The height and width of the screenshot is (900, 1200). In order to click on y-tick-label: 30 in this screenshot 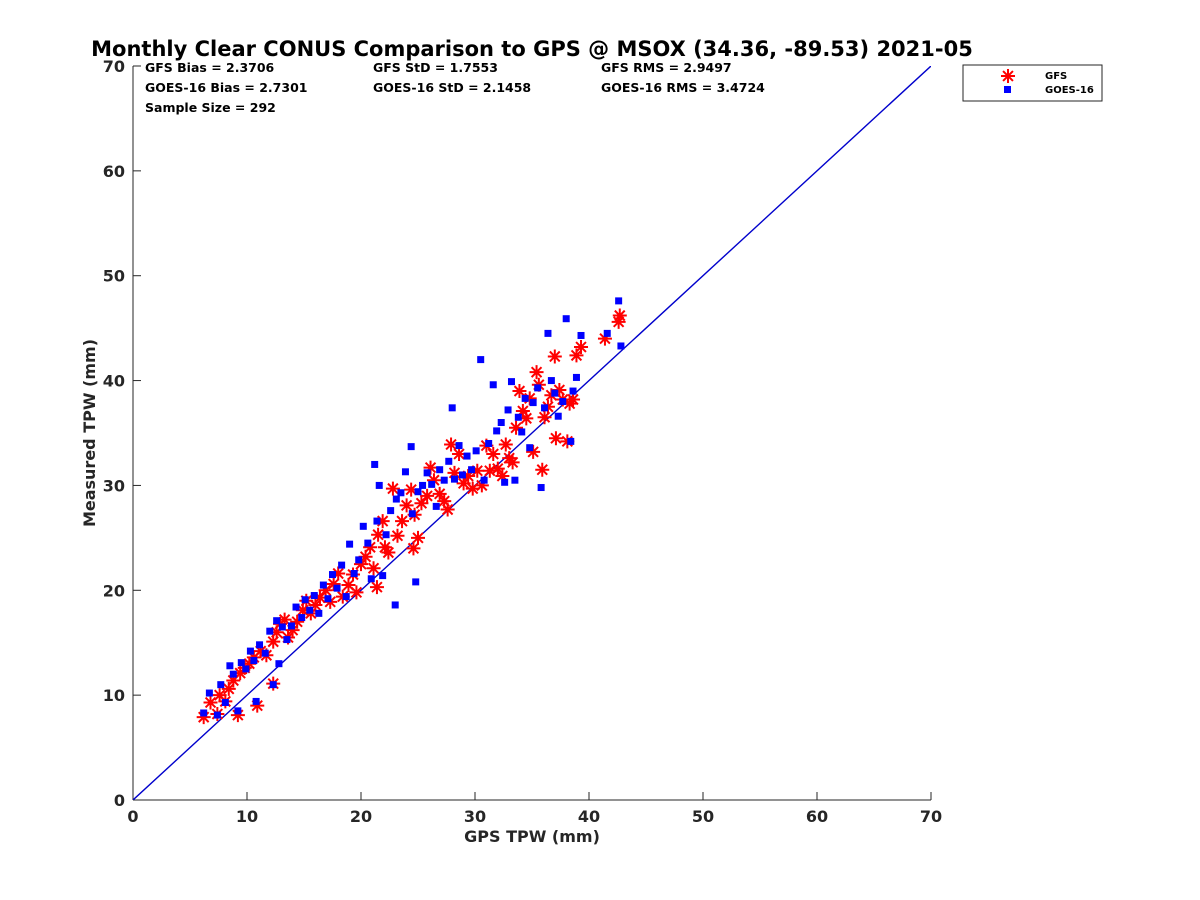, I will do `click(114, 485)`.